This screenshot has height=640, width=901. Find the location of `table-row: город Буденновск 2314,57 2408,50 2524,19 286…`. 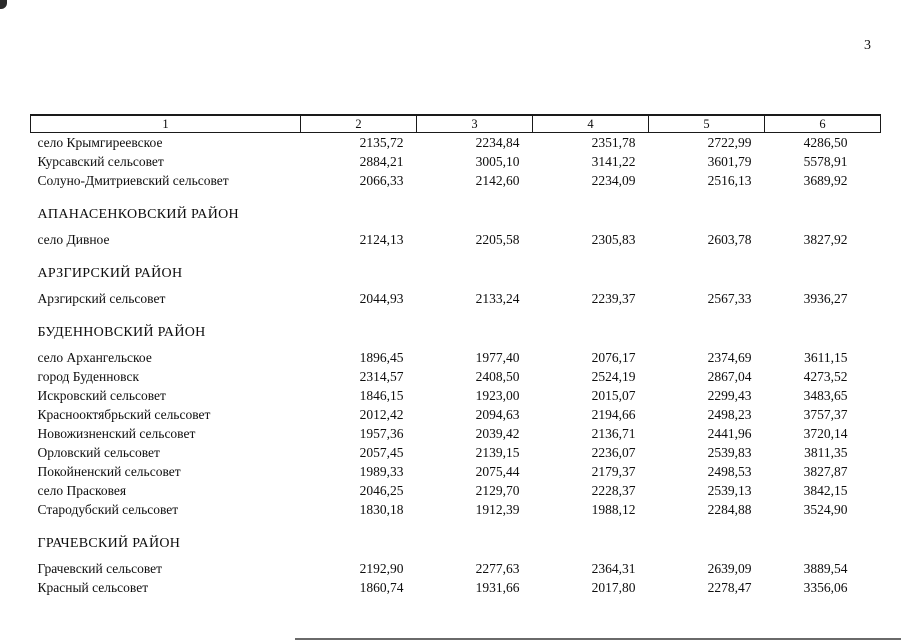

table-row: город Буденновск 2314,57 2408,50 2524,19 286… is located at coordinates (456, 376).